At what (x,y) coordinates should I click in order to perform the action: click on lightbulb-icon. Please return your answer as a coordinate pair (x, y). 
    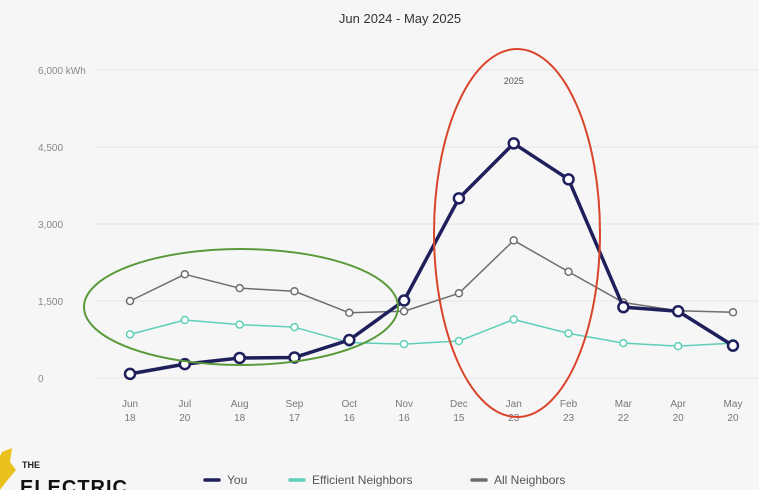
    Looking at the image, I should click on (8, 469).